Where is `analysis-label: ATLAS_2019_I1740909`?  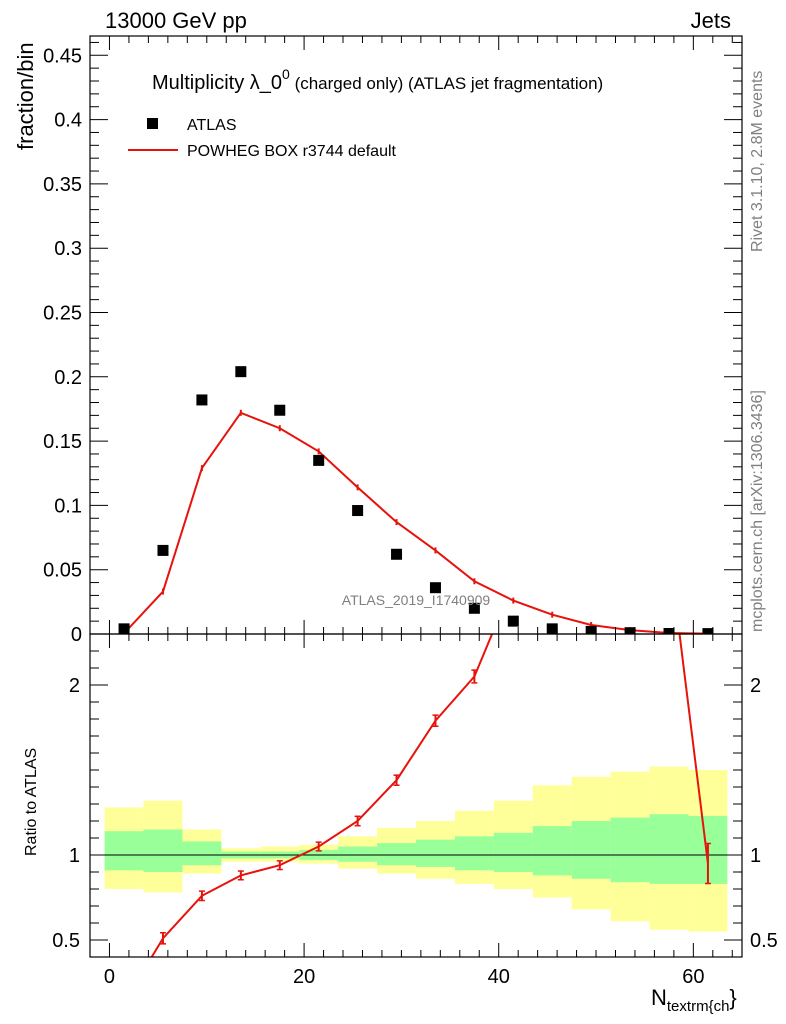 analysis-label: ATLAS_2019_I1740909 is located at coordinates (416, 600).